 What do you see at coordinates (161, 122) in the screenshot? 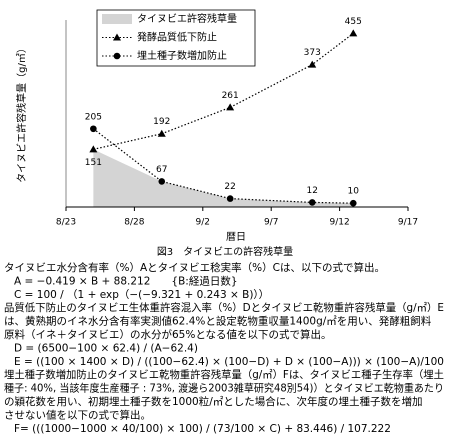
I see `data-label: 192` at bounding box center [161, 122].